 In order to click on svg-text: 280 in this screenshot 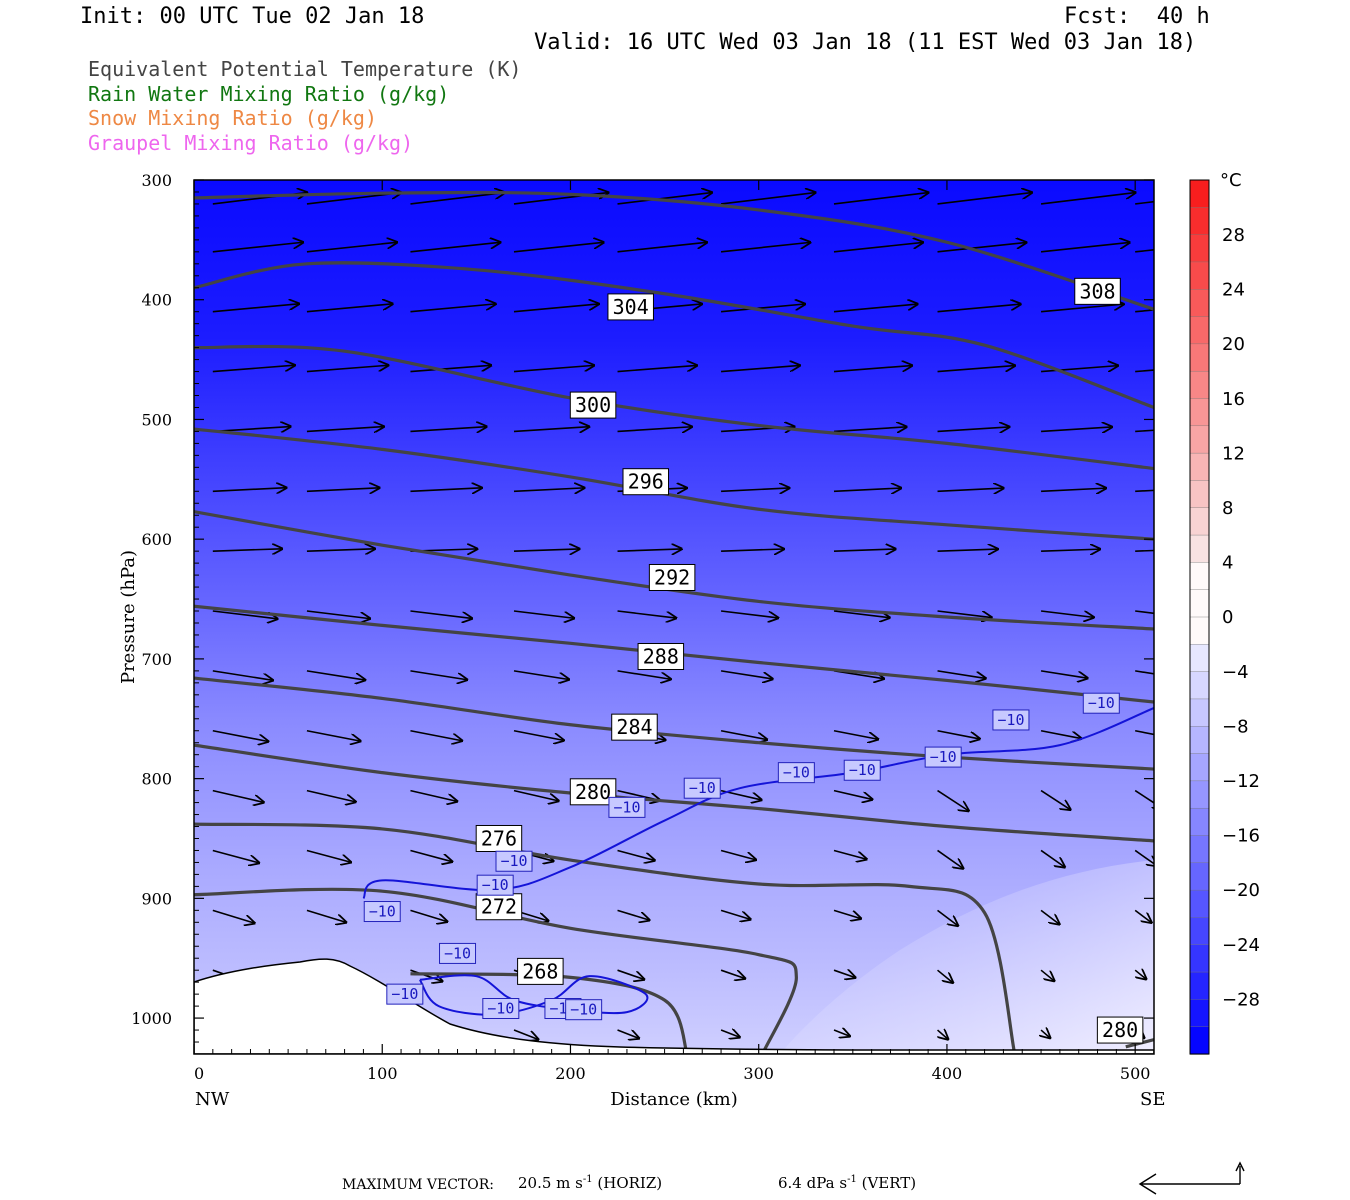, I will do `click(1120, 1030)`.